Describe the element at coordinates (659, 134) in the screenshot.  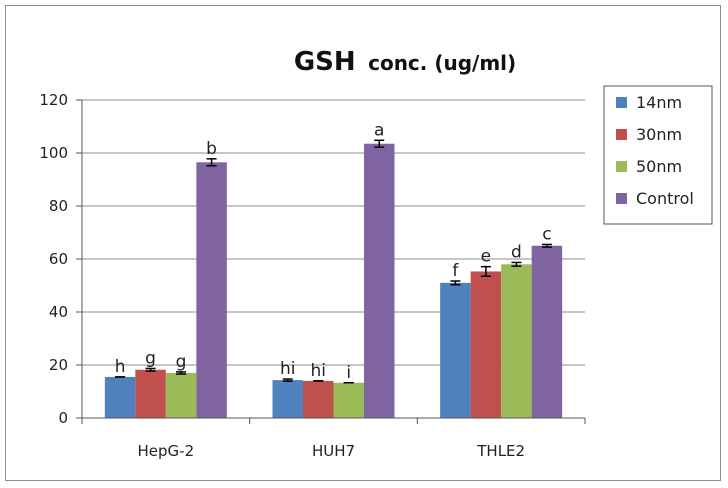
I see `legend-label: 30nm` at that location.